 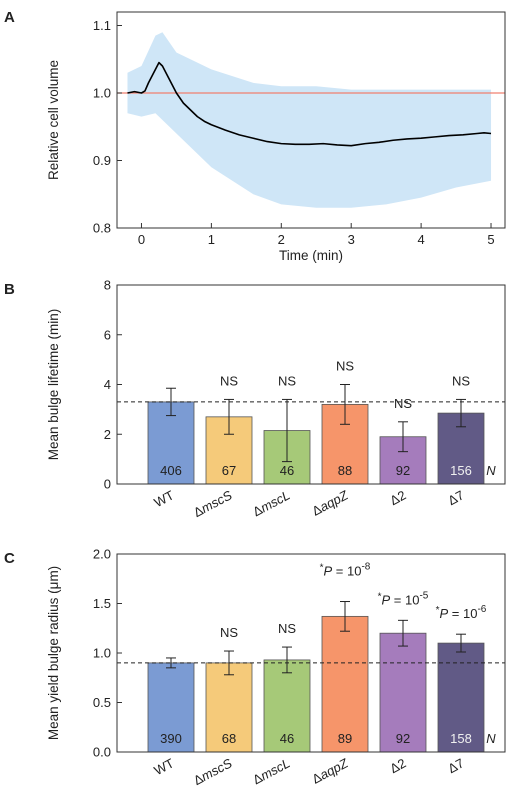 I want to click on n-label: 88, so click(x=345, y=470).